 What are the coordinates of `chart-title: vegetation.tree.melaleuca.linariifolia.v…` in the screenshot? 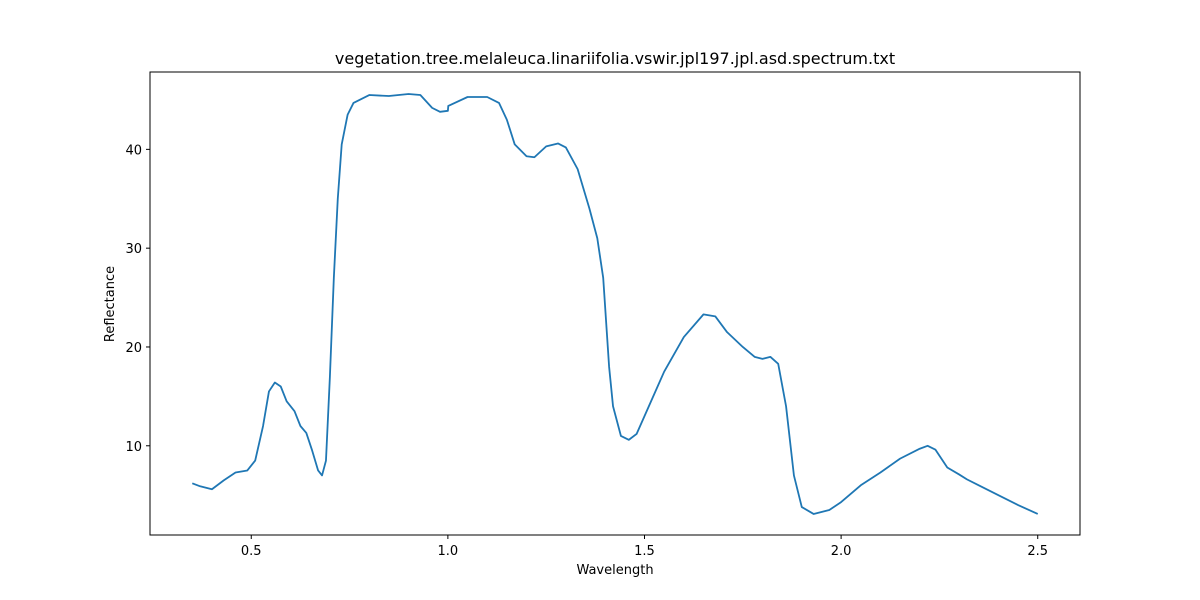 It's located at (615, 58).